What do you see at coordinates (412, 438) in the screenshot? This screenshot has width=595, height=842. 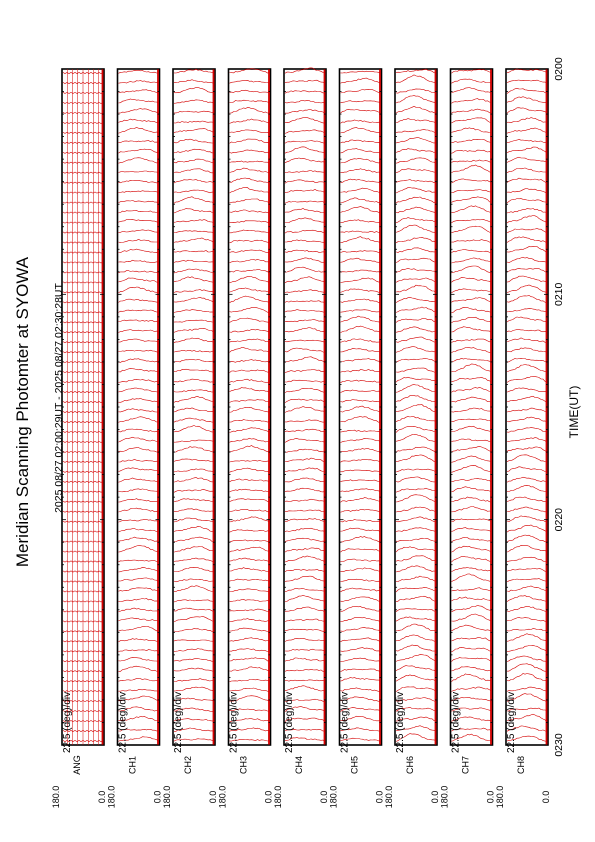 I see `panel-ch6: 180.0 0.0 CH6 22.5 (deg)/div` at bounding box center [412, 438].